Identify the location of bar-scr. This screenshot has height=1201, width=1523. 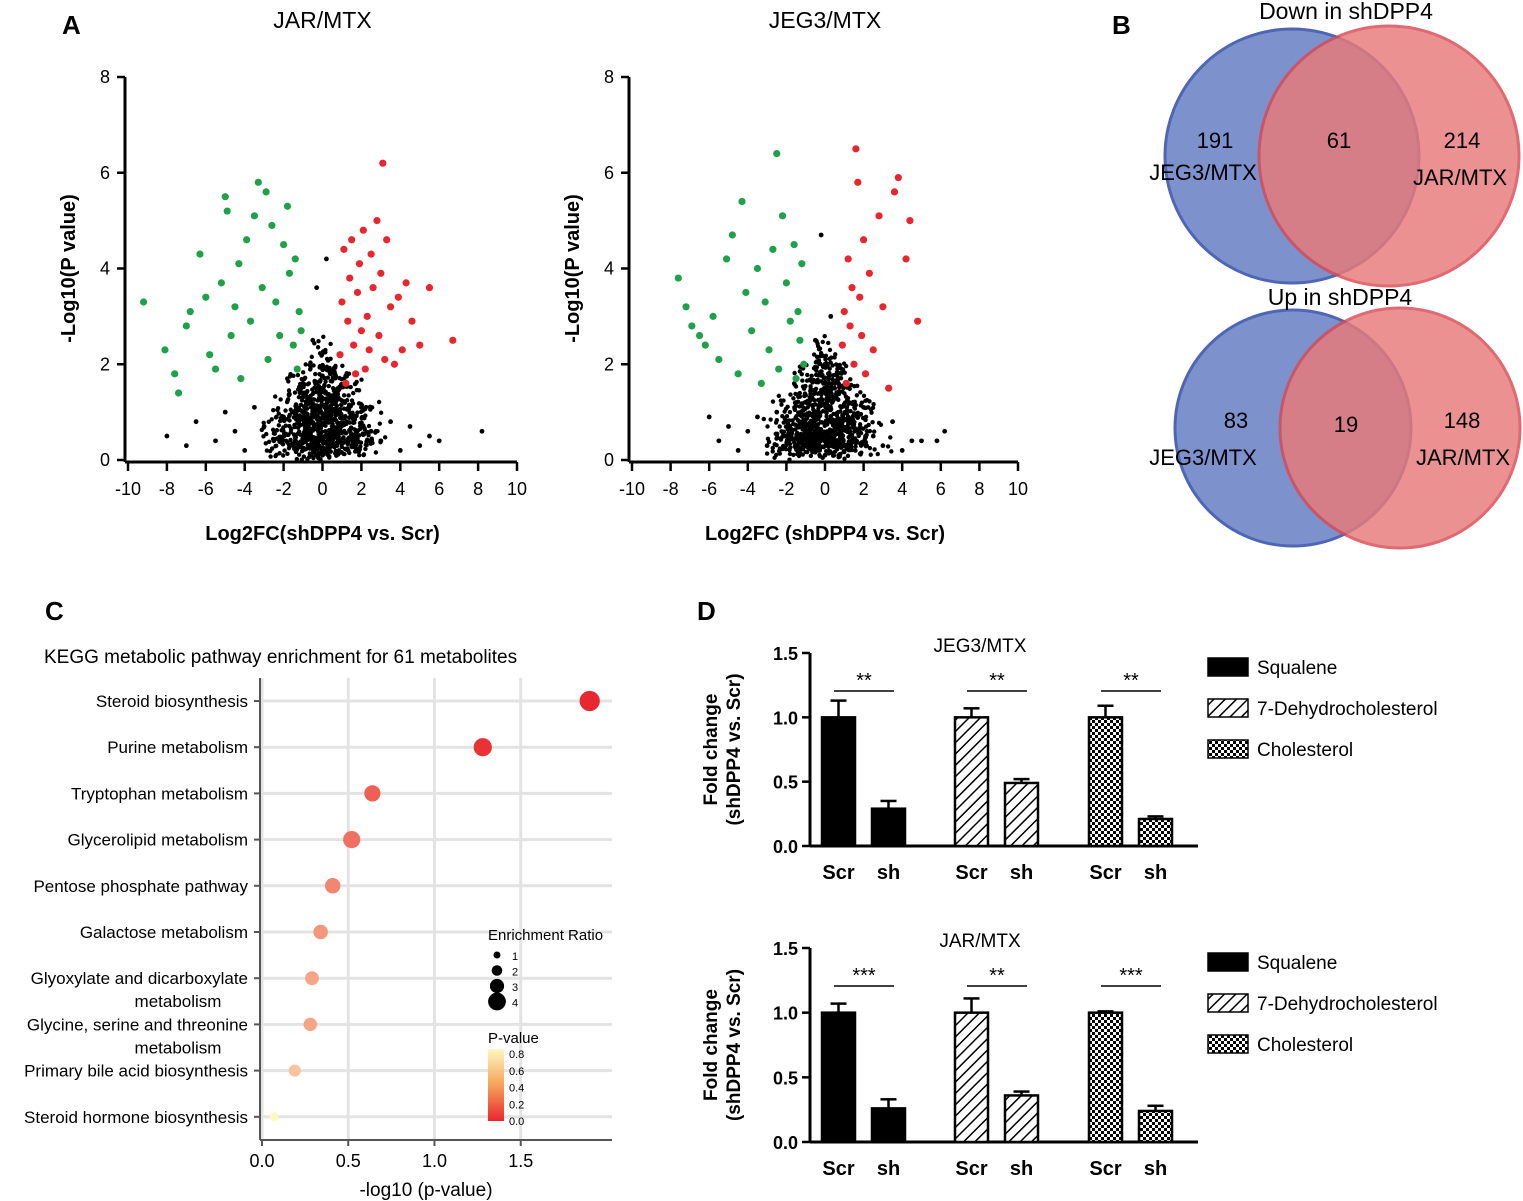
(971, 782).